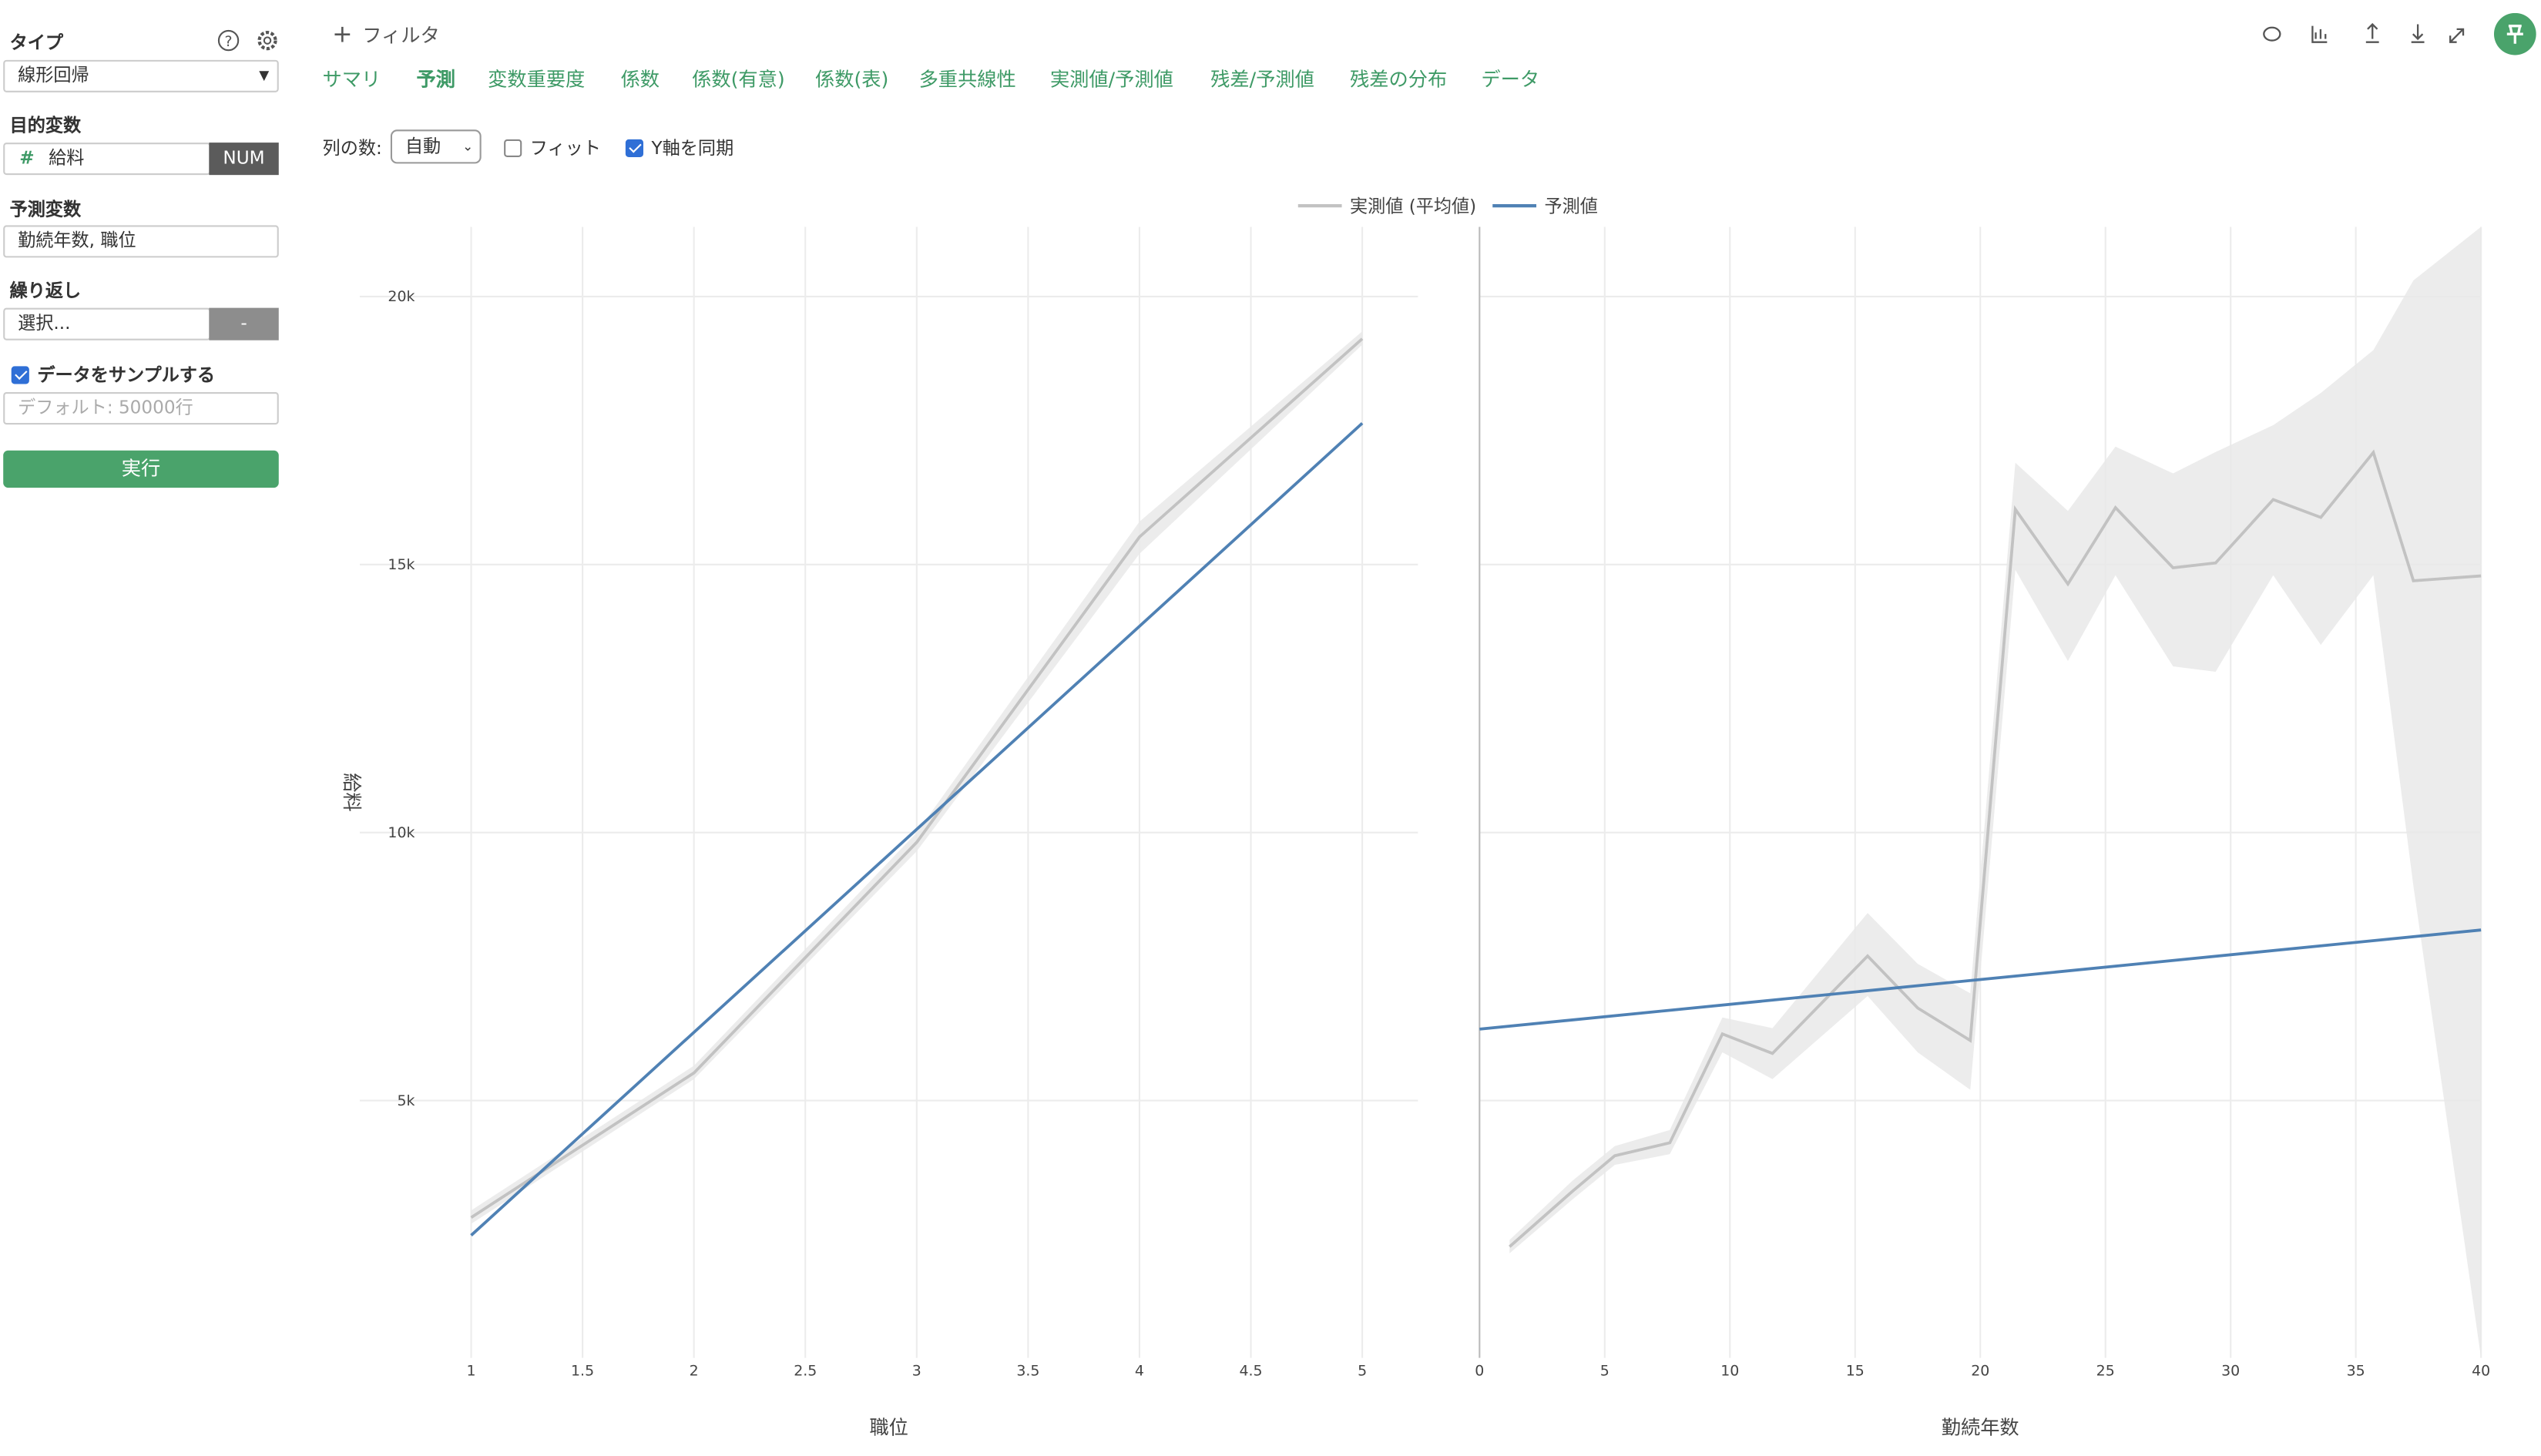 The image size is (2541, 1456). Describe the element at coordinates (401, 564) in the screenshot. I see `y-tick-label: 15k` at that location.